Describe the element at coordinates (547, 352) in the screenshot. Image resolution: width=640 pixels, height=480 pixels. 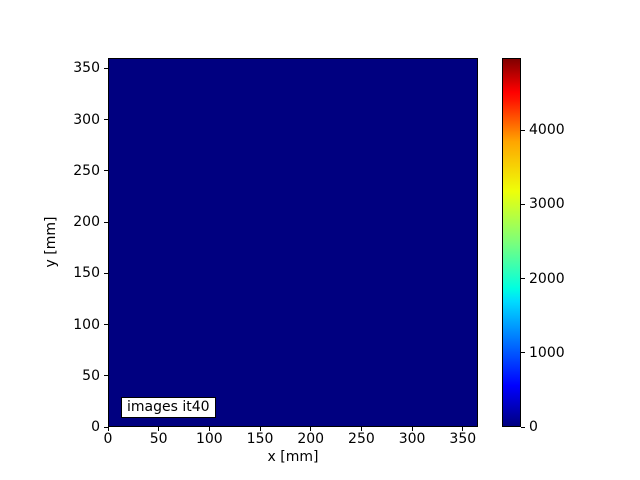
I see `colorbar-tick-label: 1000` at that location.